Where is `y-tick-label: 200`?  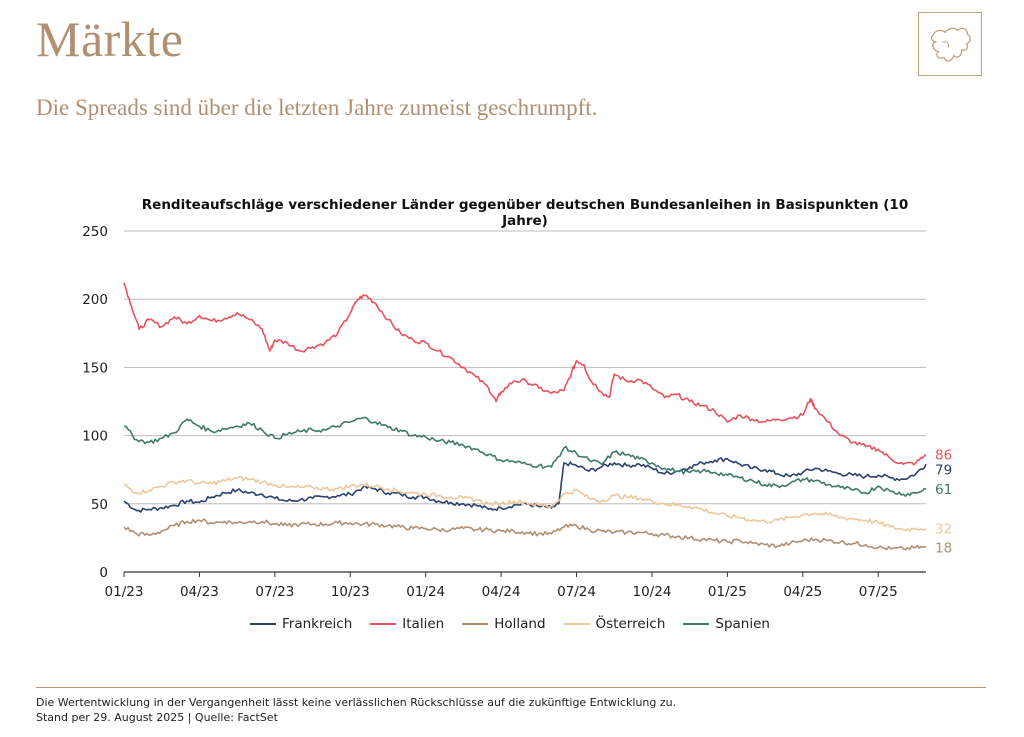 y-tick-label: 200 is located at coordinates (95, 300).